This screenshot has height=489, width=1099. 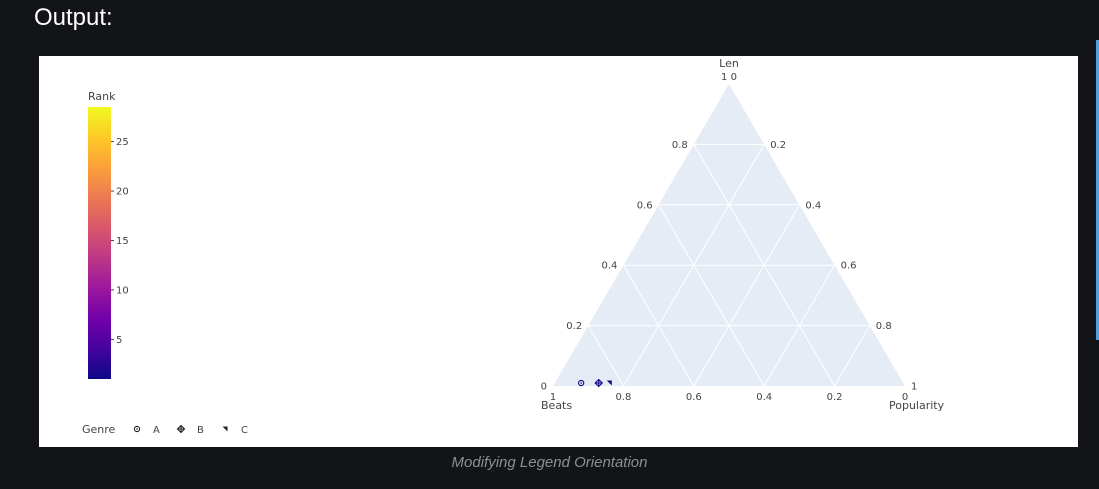 I want to click on colorbar-title: Rank, so click(x=102, y=96).